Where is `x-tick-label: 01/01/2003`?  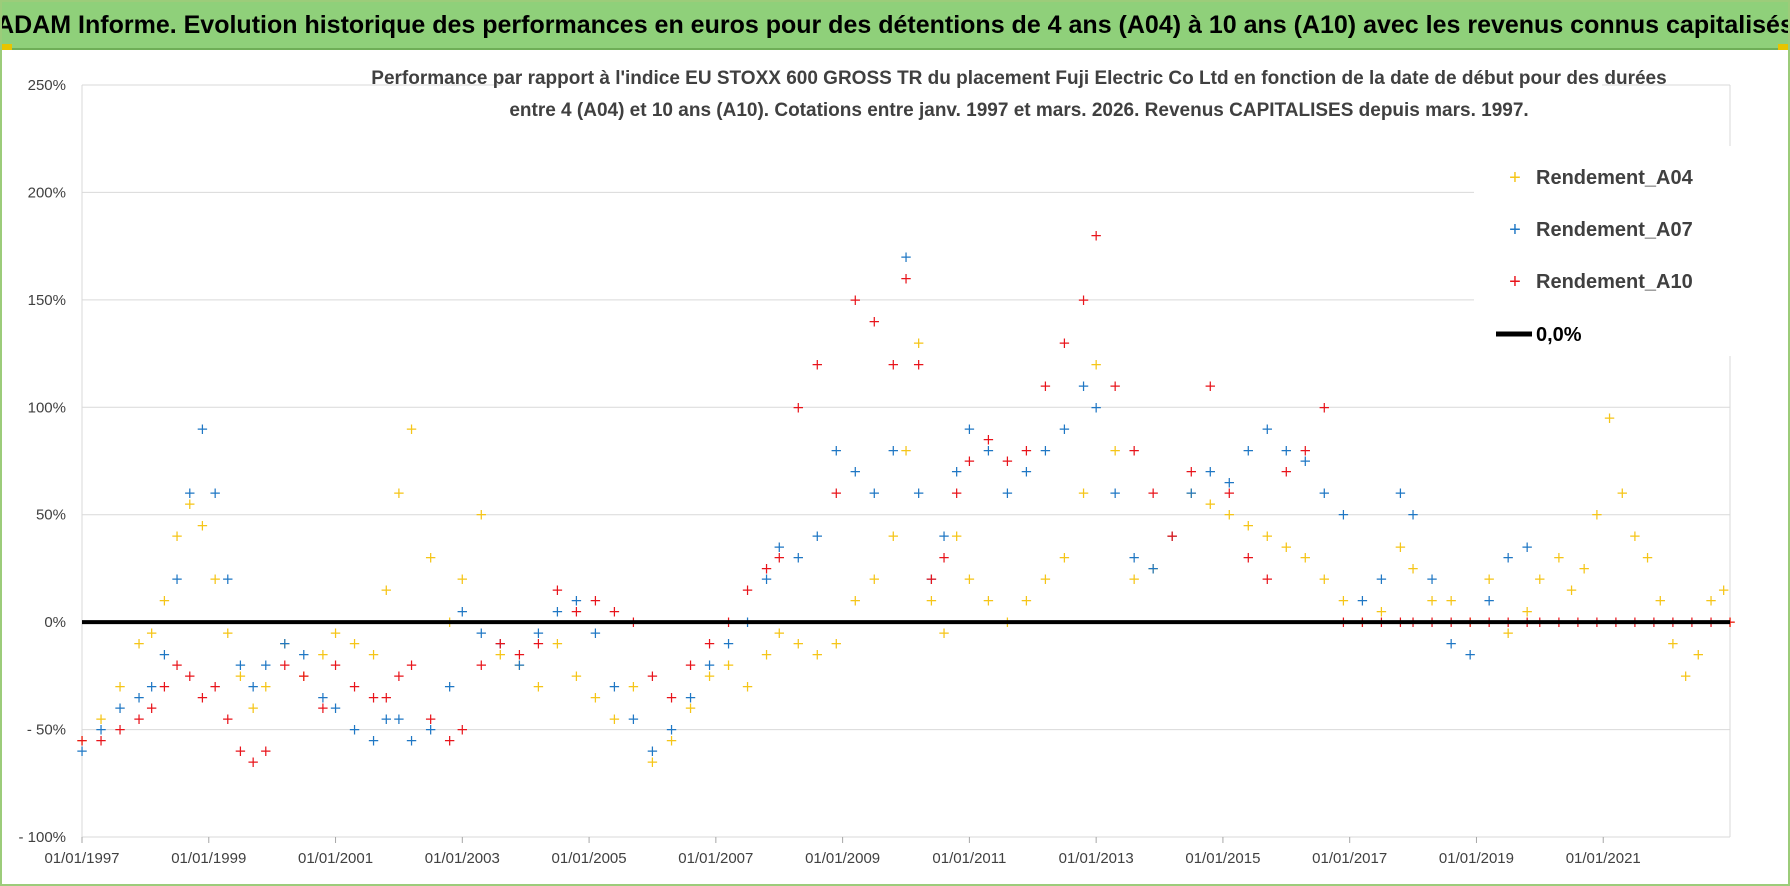 x-tick-label: 01/01/2003 is located at coordinates (462, 858).